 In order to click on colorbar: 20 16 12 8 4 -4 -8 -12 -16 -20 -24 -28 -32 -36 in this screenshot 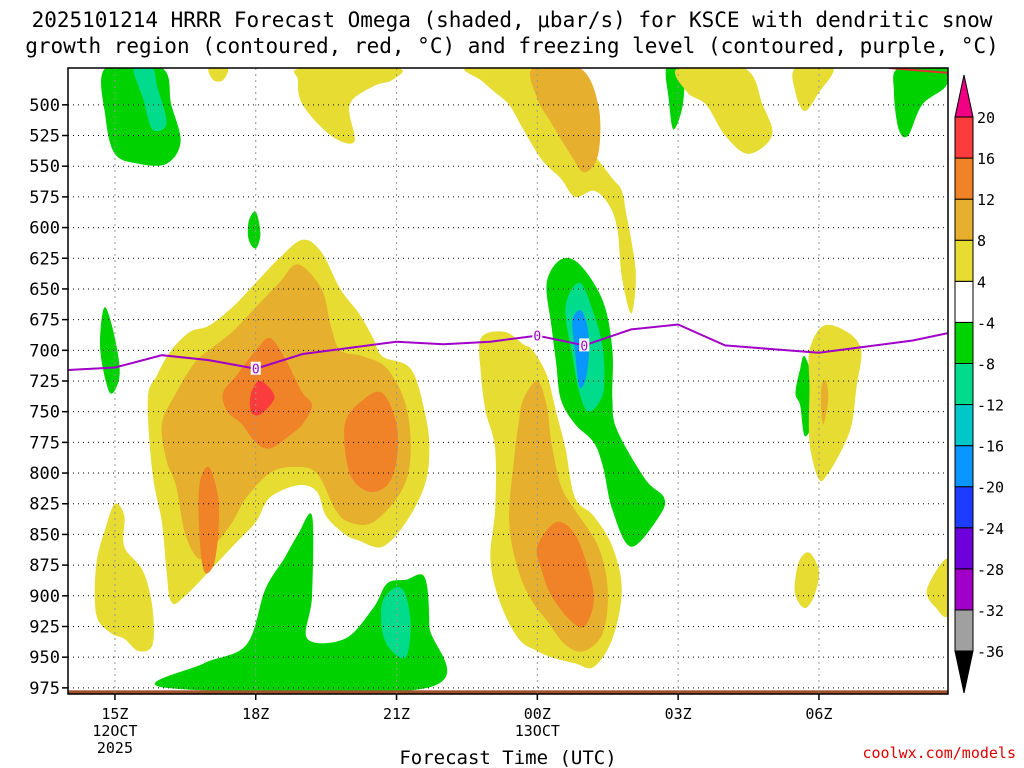, I will do `click(979, 384)`.